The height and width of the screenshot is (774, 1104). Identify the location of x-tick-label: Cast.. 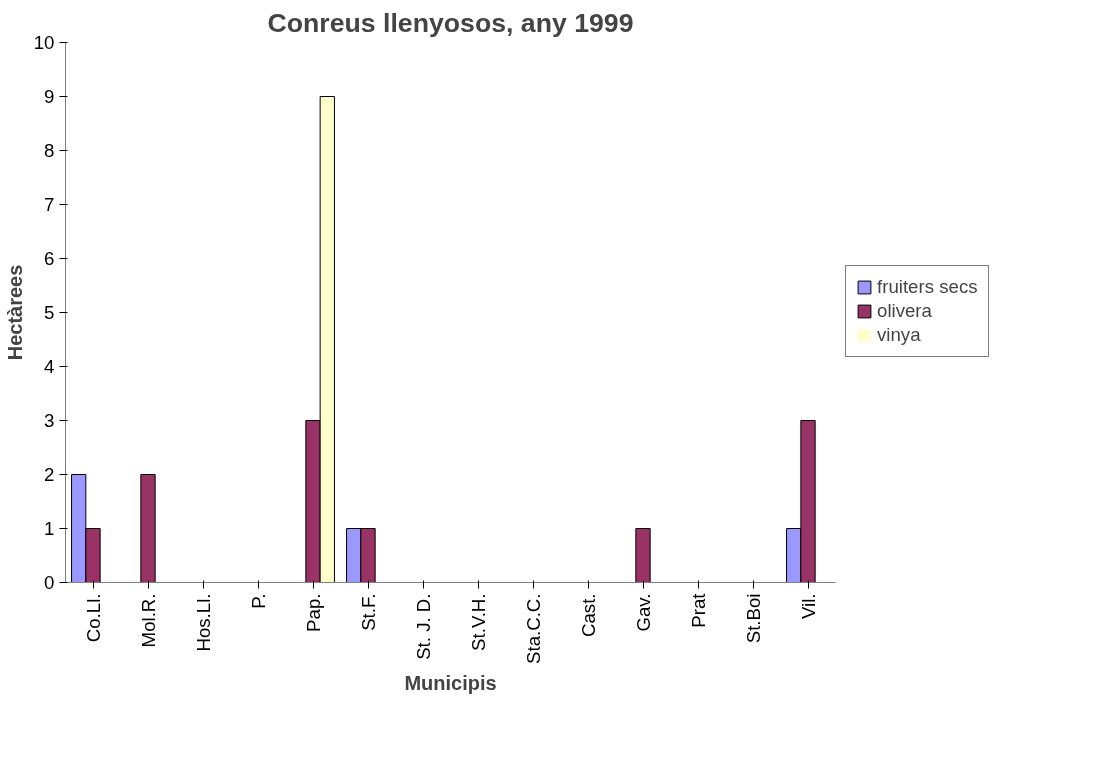
(588, 615).